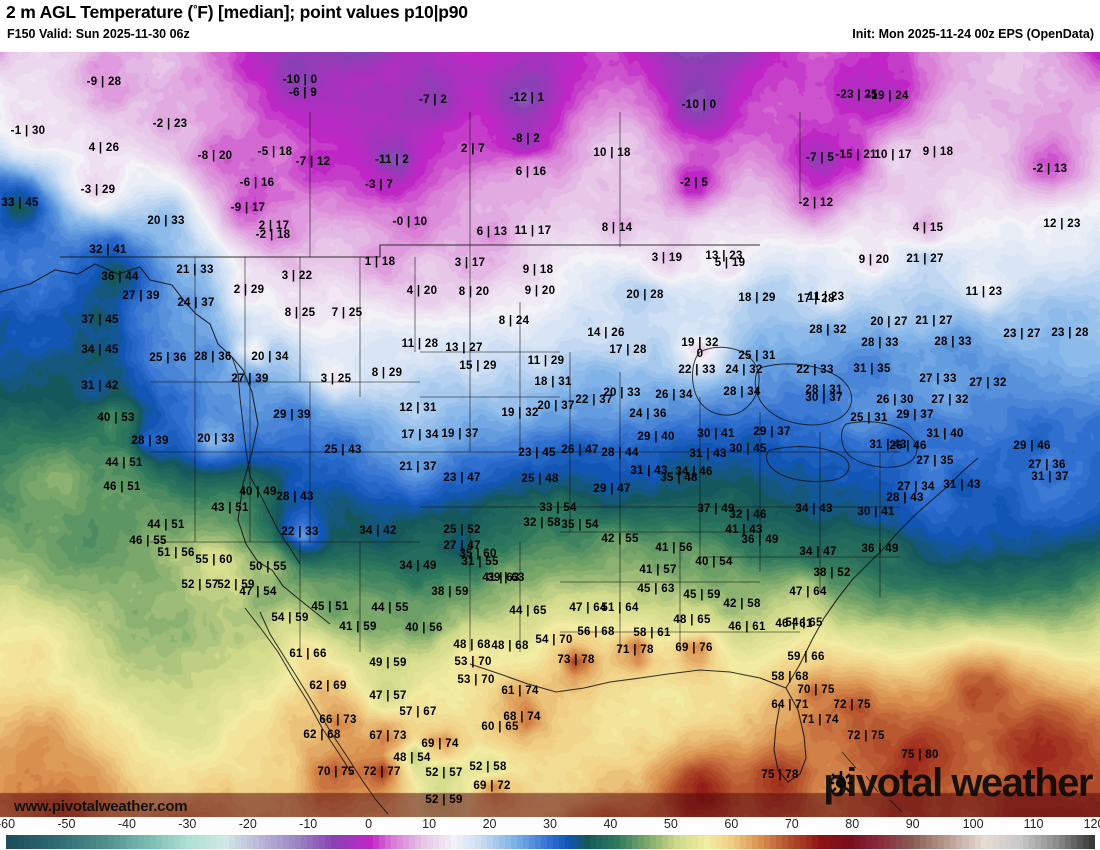 The width and height of the screenshot is (1100, 850). Describe the element at coordinates (460, 434) in the screenshot. I see `point-value-label: 19 | 37` at that location.